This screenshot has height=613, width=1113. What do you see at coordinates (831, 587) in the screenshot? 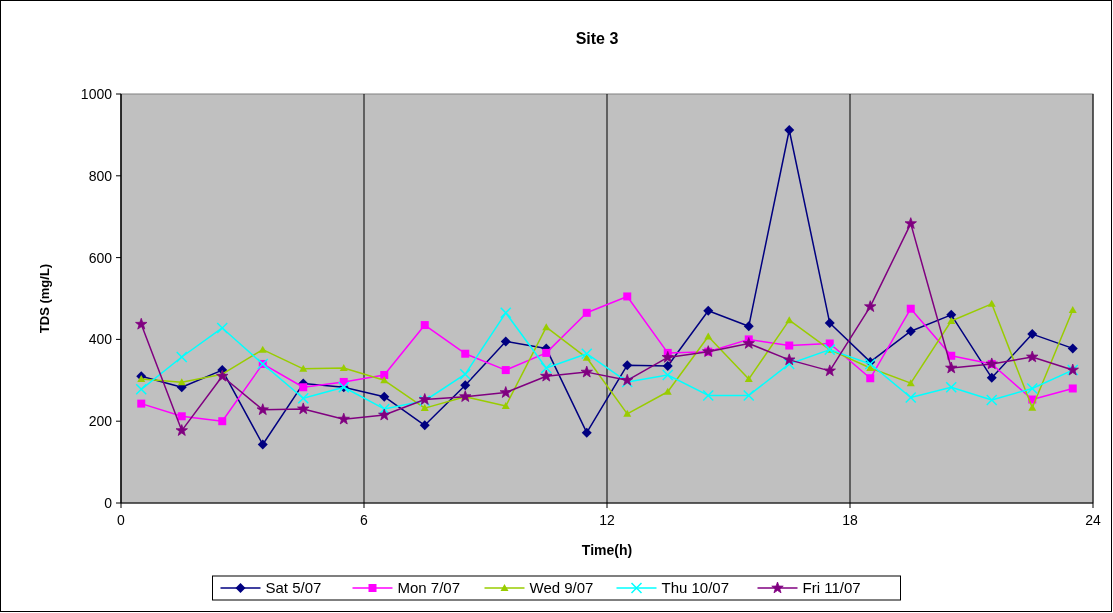
I see `legend-label: Fri 11/07` at bounding box center [831, 587].